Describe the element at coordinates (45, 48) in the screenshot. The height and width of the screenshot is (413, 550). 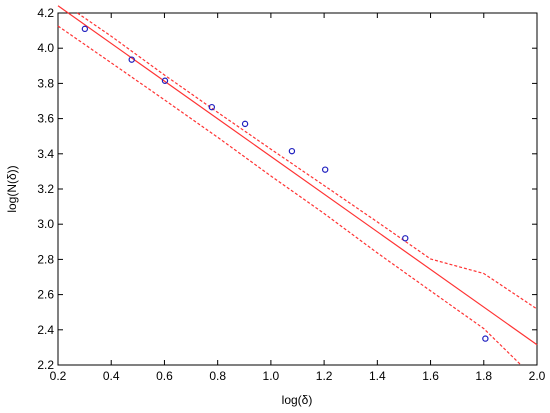
I see `y-tick-label: 4.0` at that location.